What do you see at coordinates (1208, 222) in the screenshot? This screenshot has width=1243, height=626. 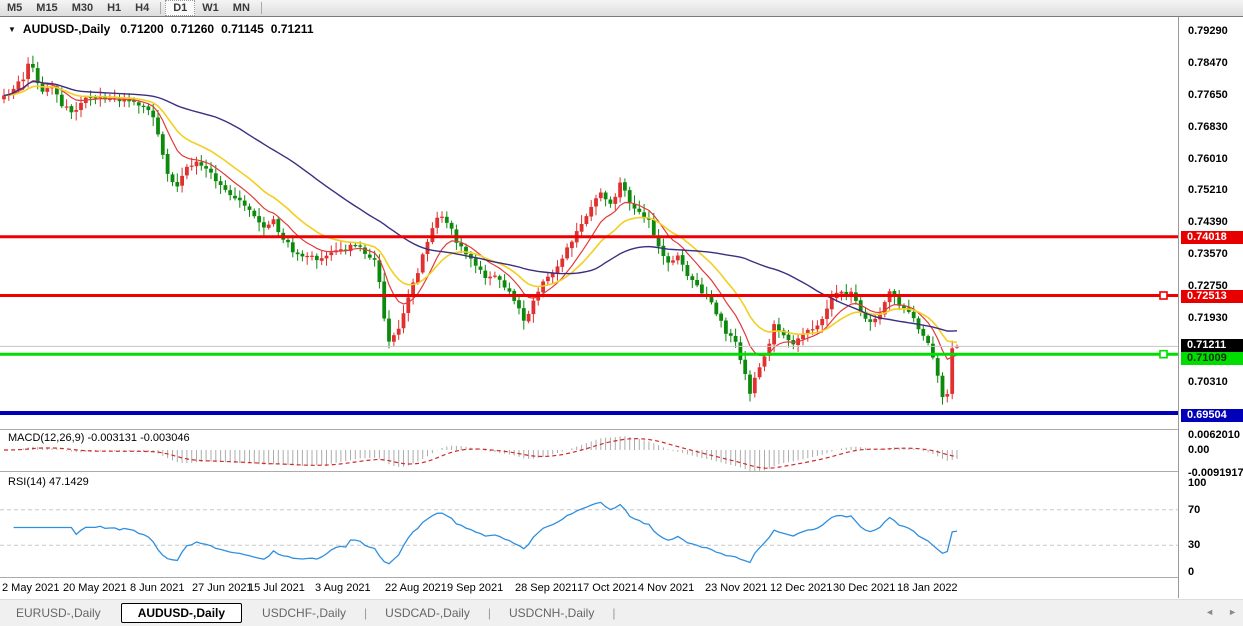 I see `price-tick: 0.74390` at bounding box center [1208, 222].